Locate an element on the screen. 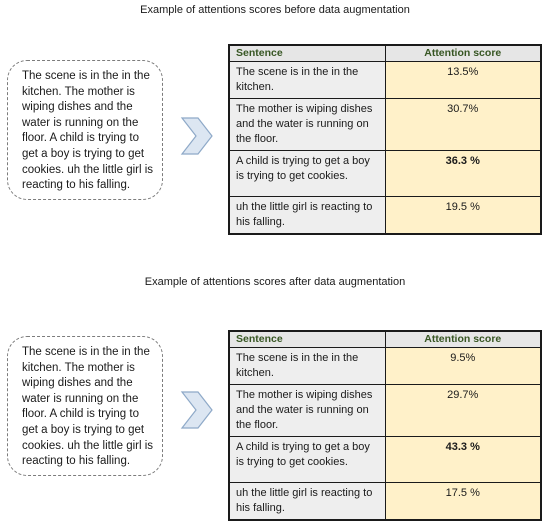 Image resolution: width=550 pixels, height=521 pixels. score-cell-highest: 36.3 % is located at coordinates (463, 173).